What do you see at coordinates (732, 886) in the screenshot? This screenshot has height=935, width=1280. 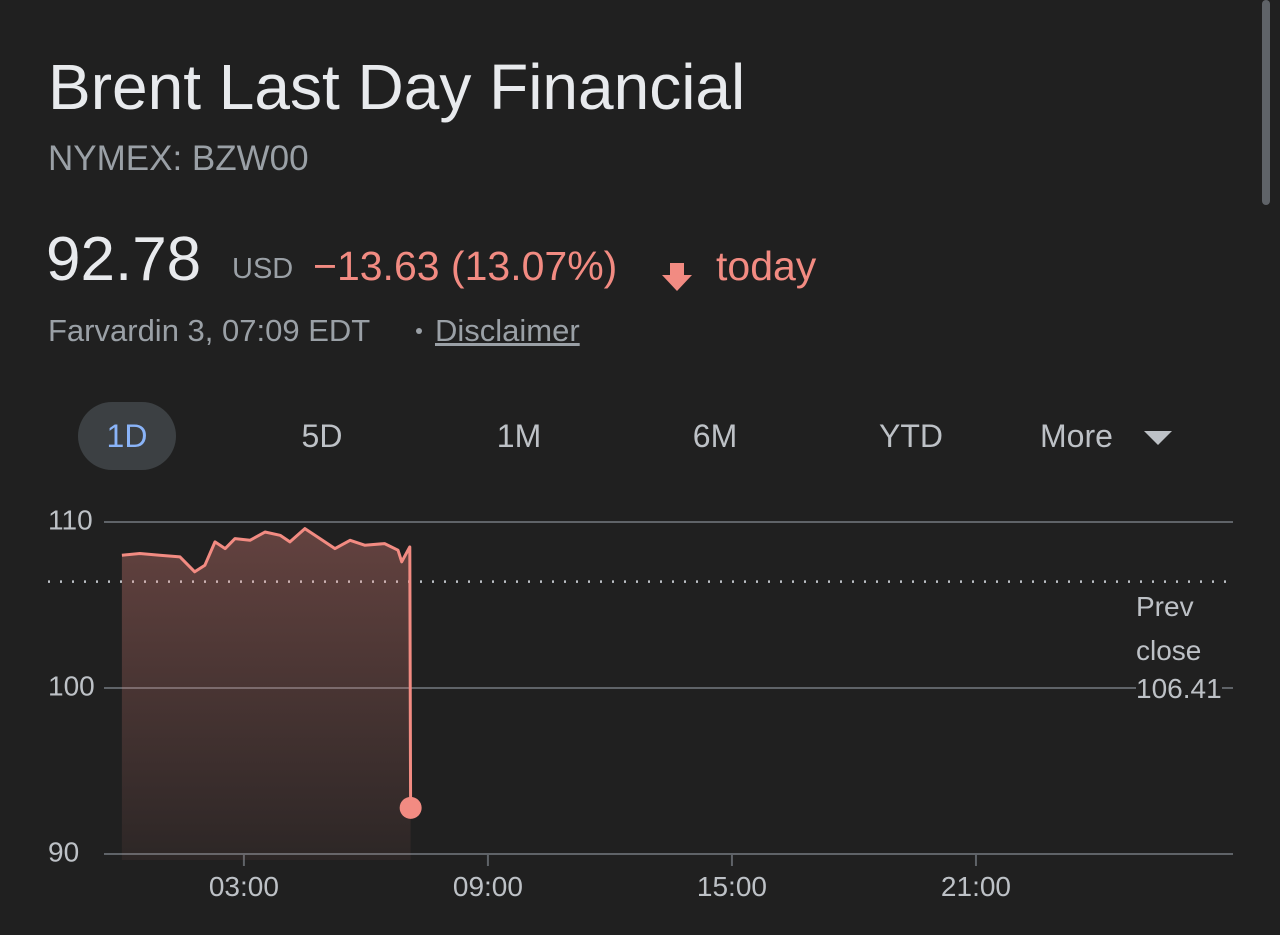 I see `x-tick-label: 15:00` at bounding box center [732, 886].